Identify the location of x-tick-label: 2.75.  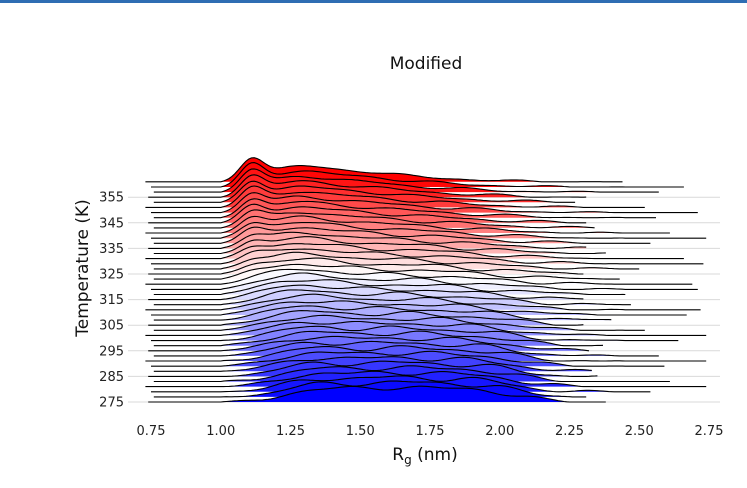
(709, 431).